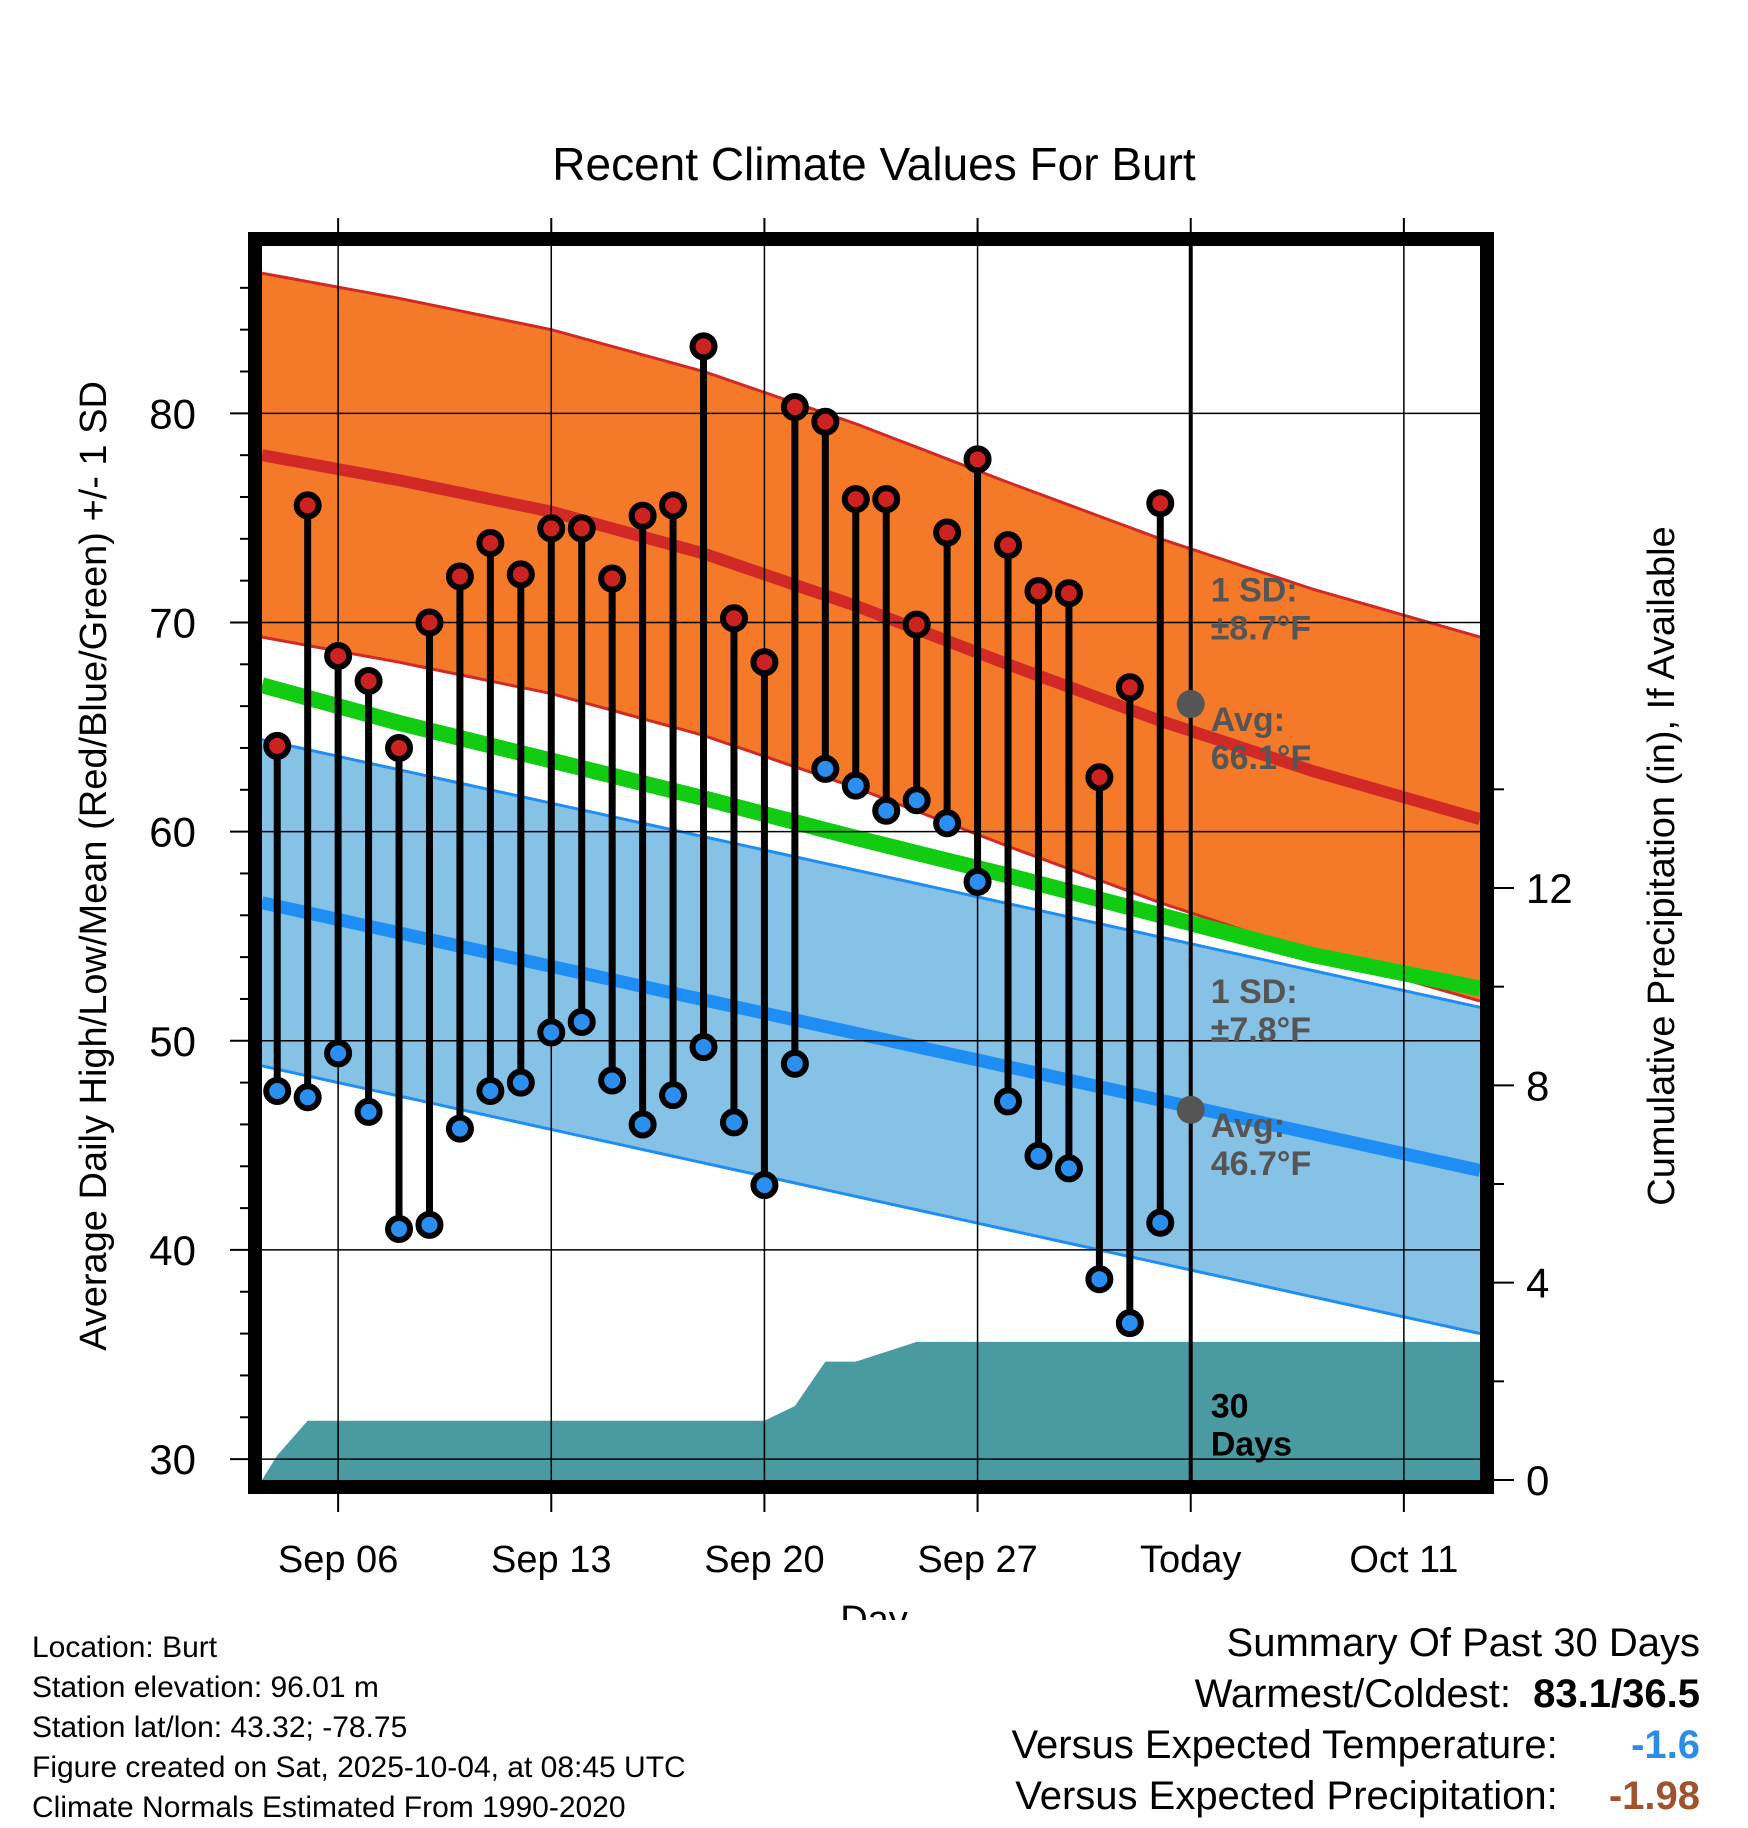 This screenshot has height=1828, width=1748. What do you see at coordinates (1261, 739) in the screenshot?
I see `high-avg-annotation: Avg: 66.1°F` at bounding box center [1261, 739].